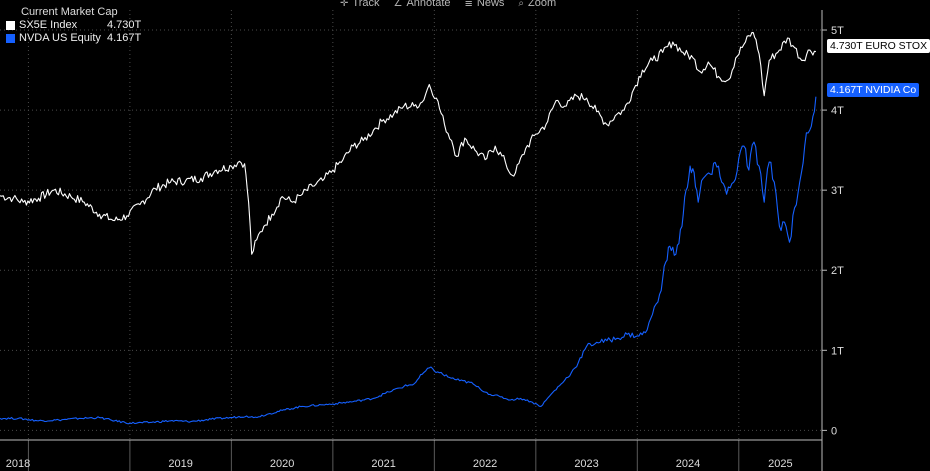 This screenshot has height=471, width=930. I want to click on x-tick-label: 2020, so click(282, 464).